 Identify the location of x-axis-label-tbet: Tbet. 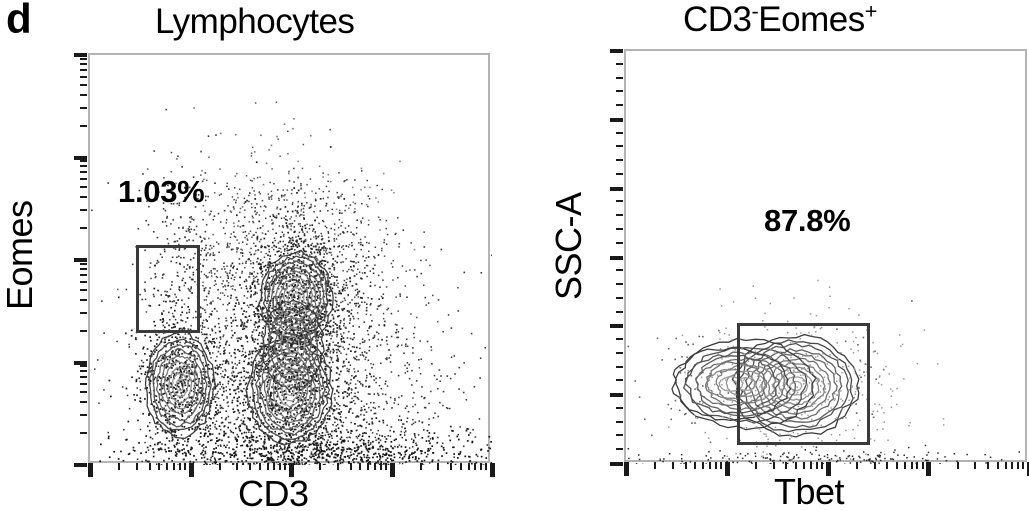
(809, 491).